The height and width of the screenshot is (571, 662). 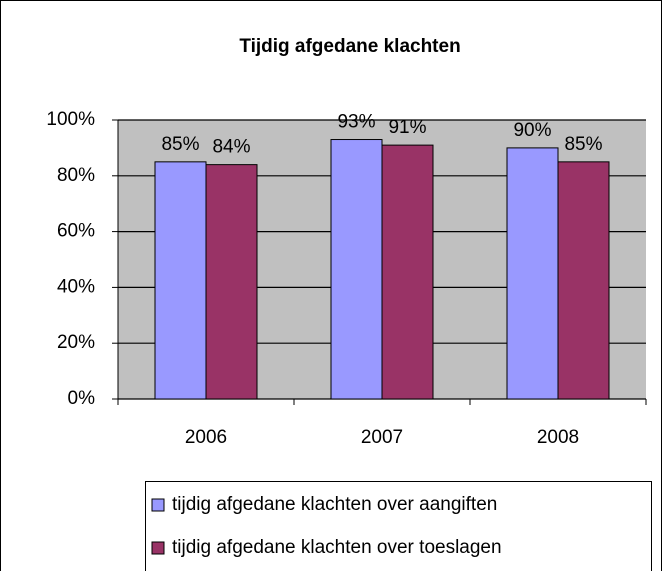 I want to click on value-label: 93%, so click(x=356, y=122).